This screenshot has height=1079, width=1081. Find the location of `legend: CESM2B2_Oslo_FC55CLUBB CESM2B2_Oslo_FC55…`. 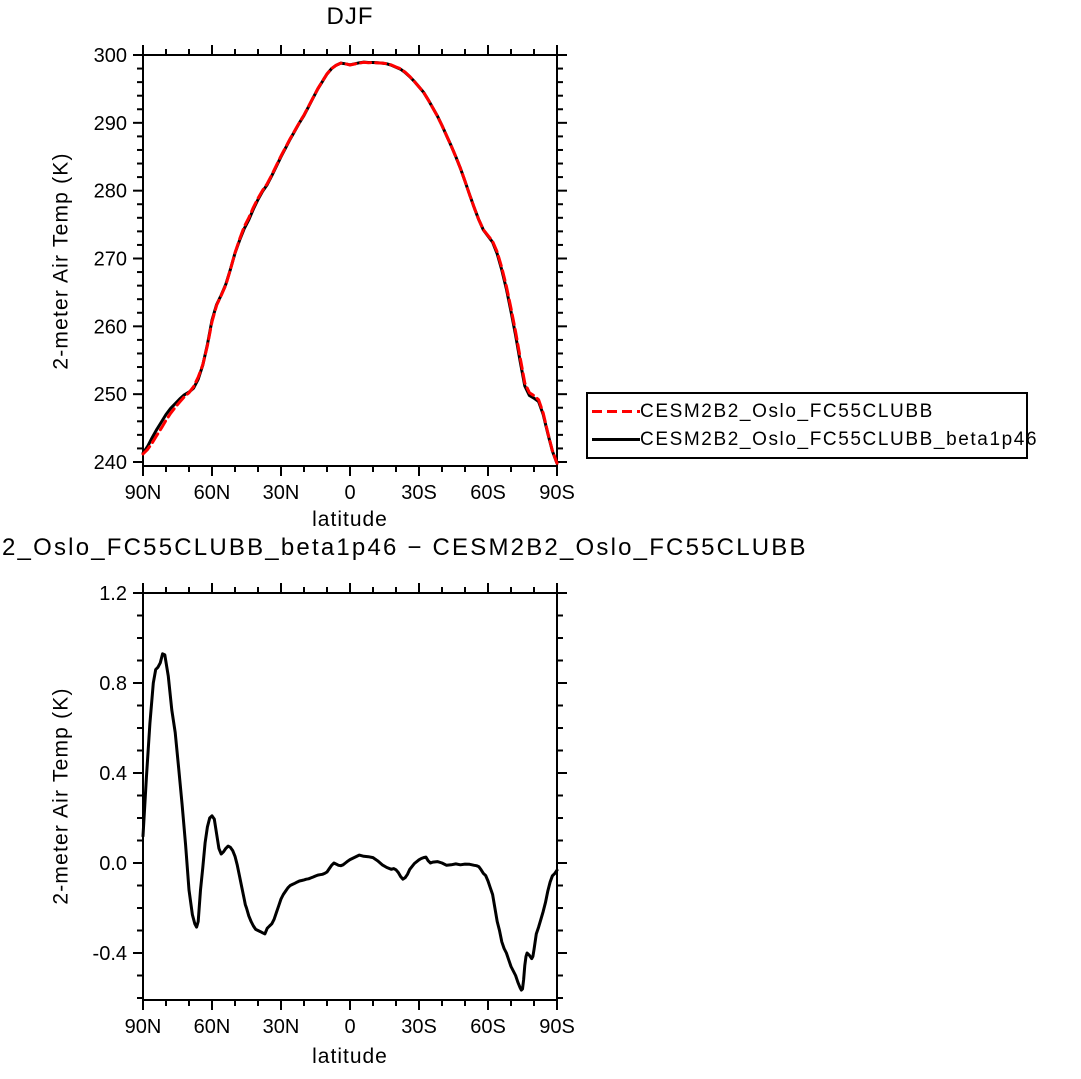

legend: CESM2B2_Oslo_FC55CLUBB CESM2B2_Oslo_FC55… is located at coordinates (811, 425).